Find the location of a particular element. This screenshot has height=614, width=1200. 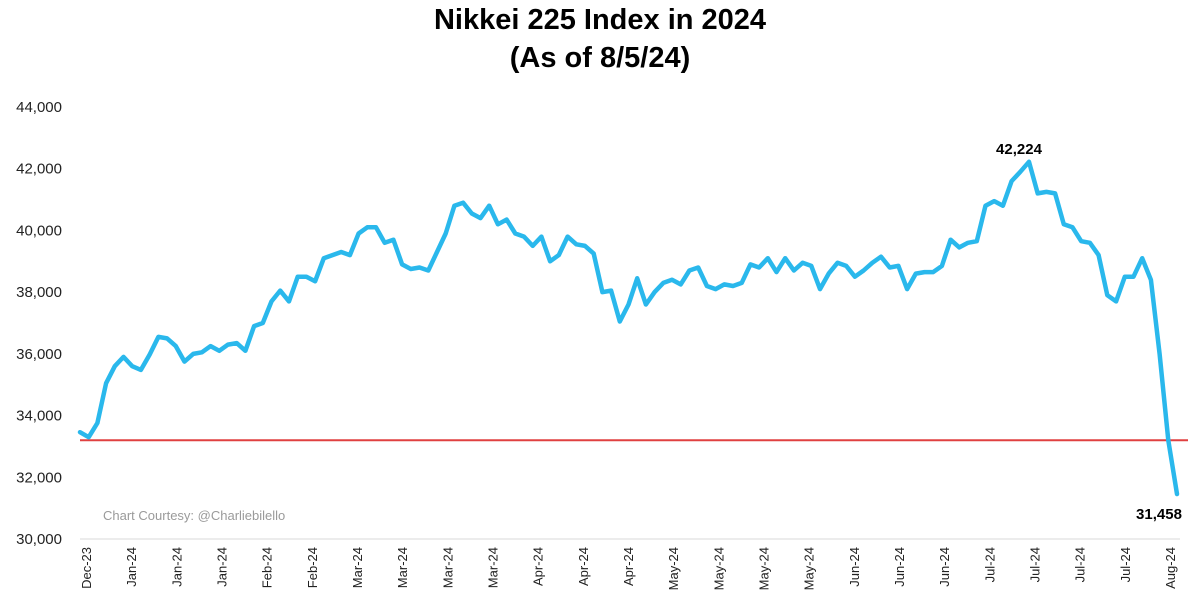

chart-subtitle: (As of 8/5/24) is located at coordinates (600, 58).